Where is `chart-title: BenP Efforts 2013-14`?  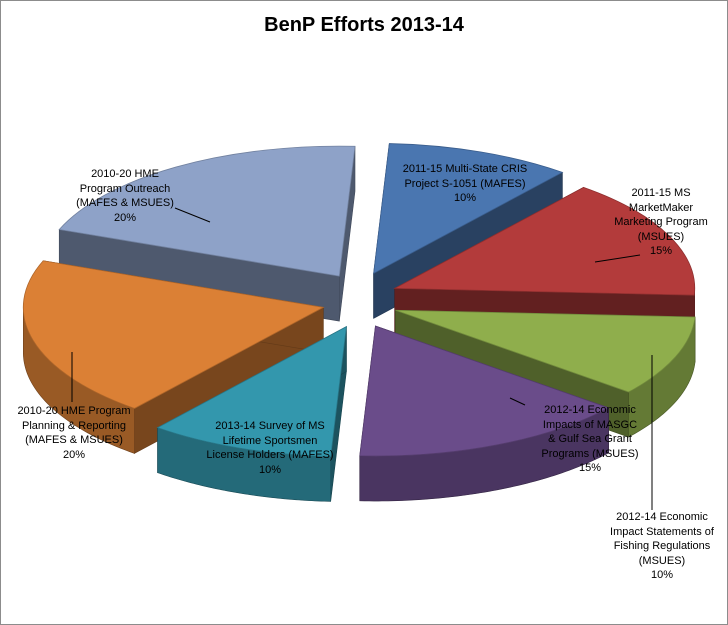
chart-title: BenP Efforts 2013-14 is located at coordinates (364, 25).